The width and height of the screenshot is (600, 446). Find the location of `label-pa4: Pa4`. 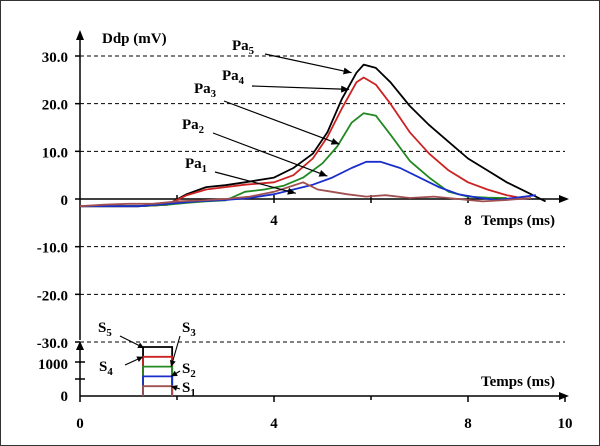

label-pa4: Pa4 is located at coordinates (233, 77).